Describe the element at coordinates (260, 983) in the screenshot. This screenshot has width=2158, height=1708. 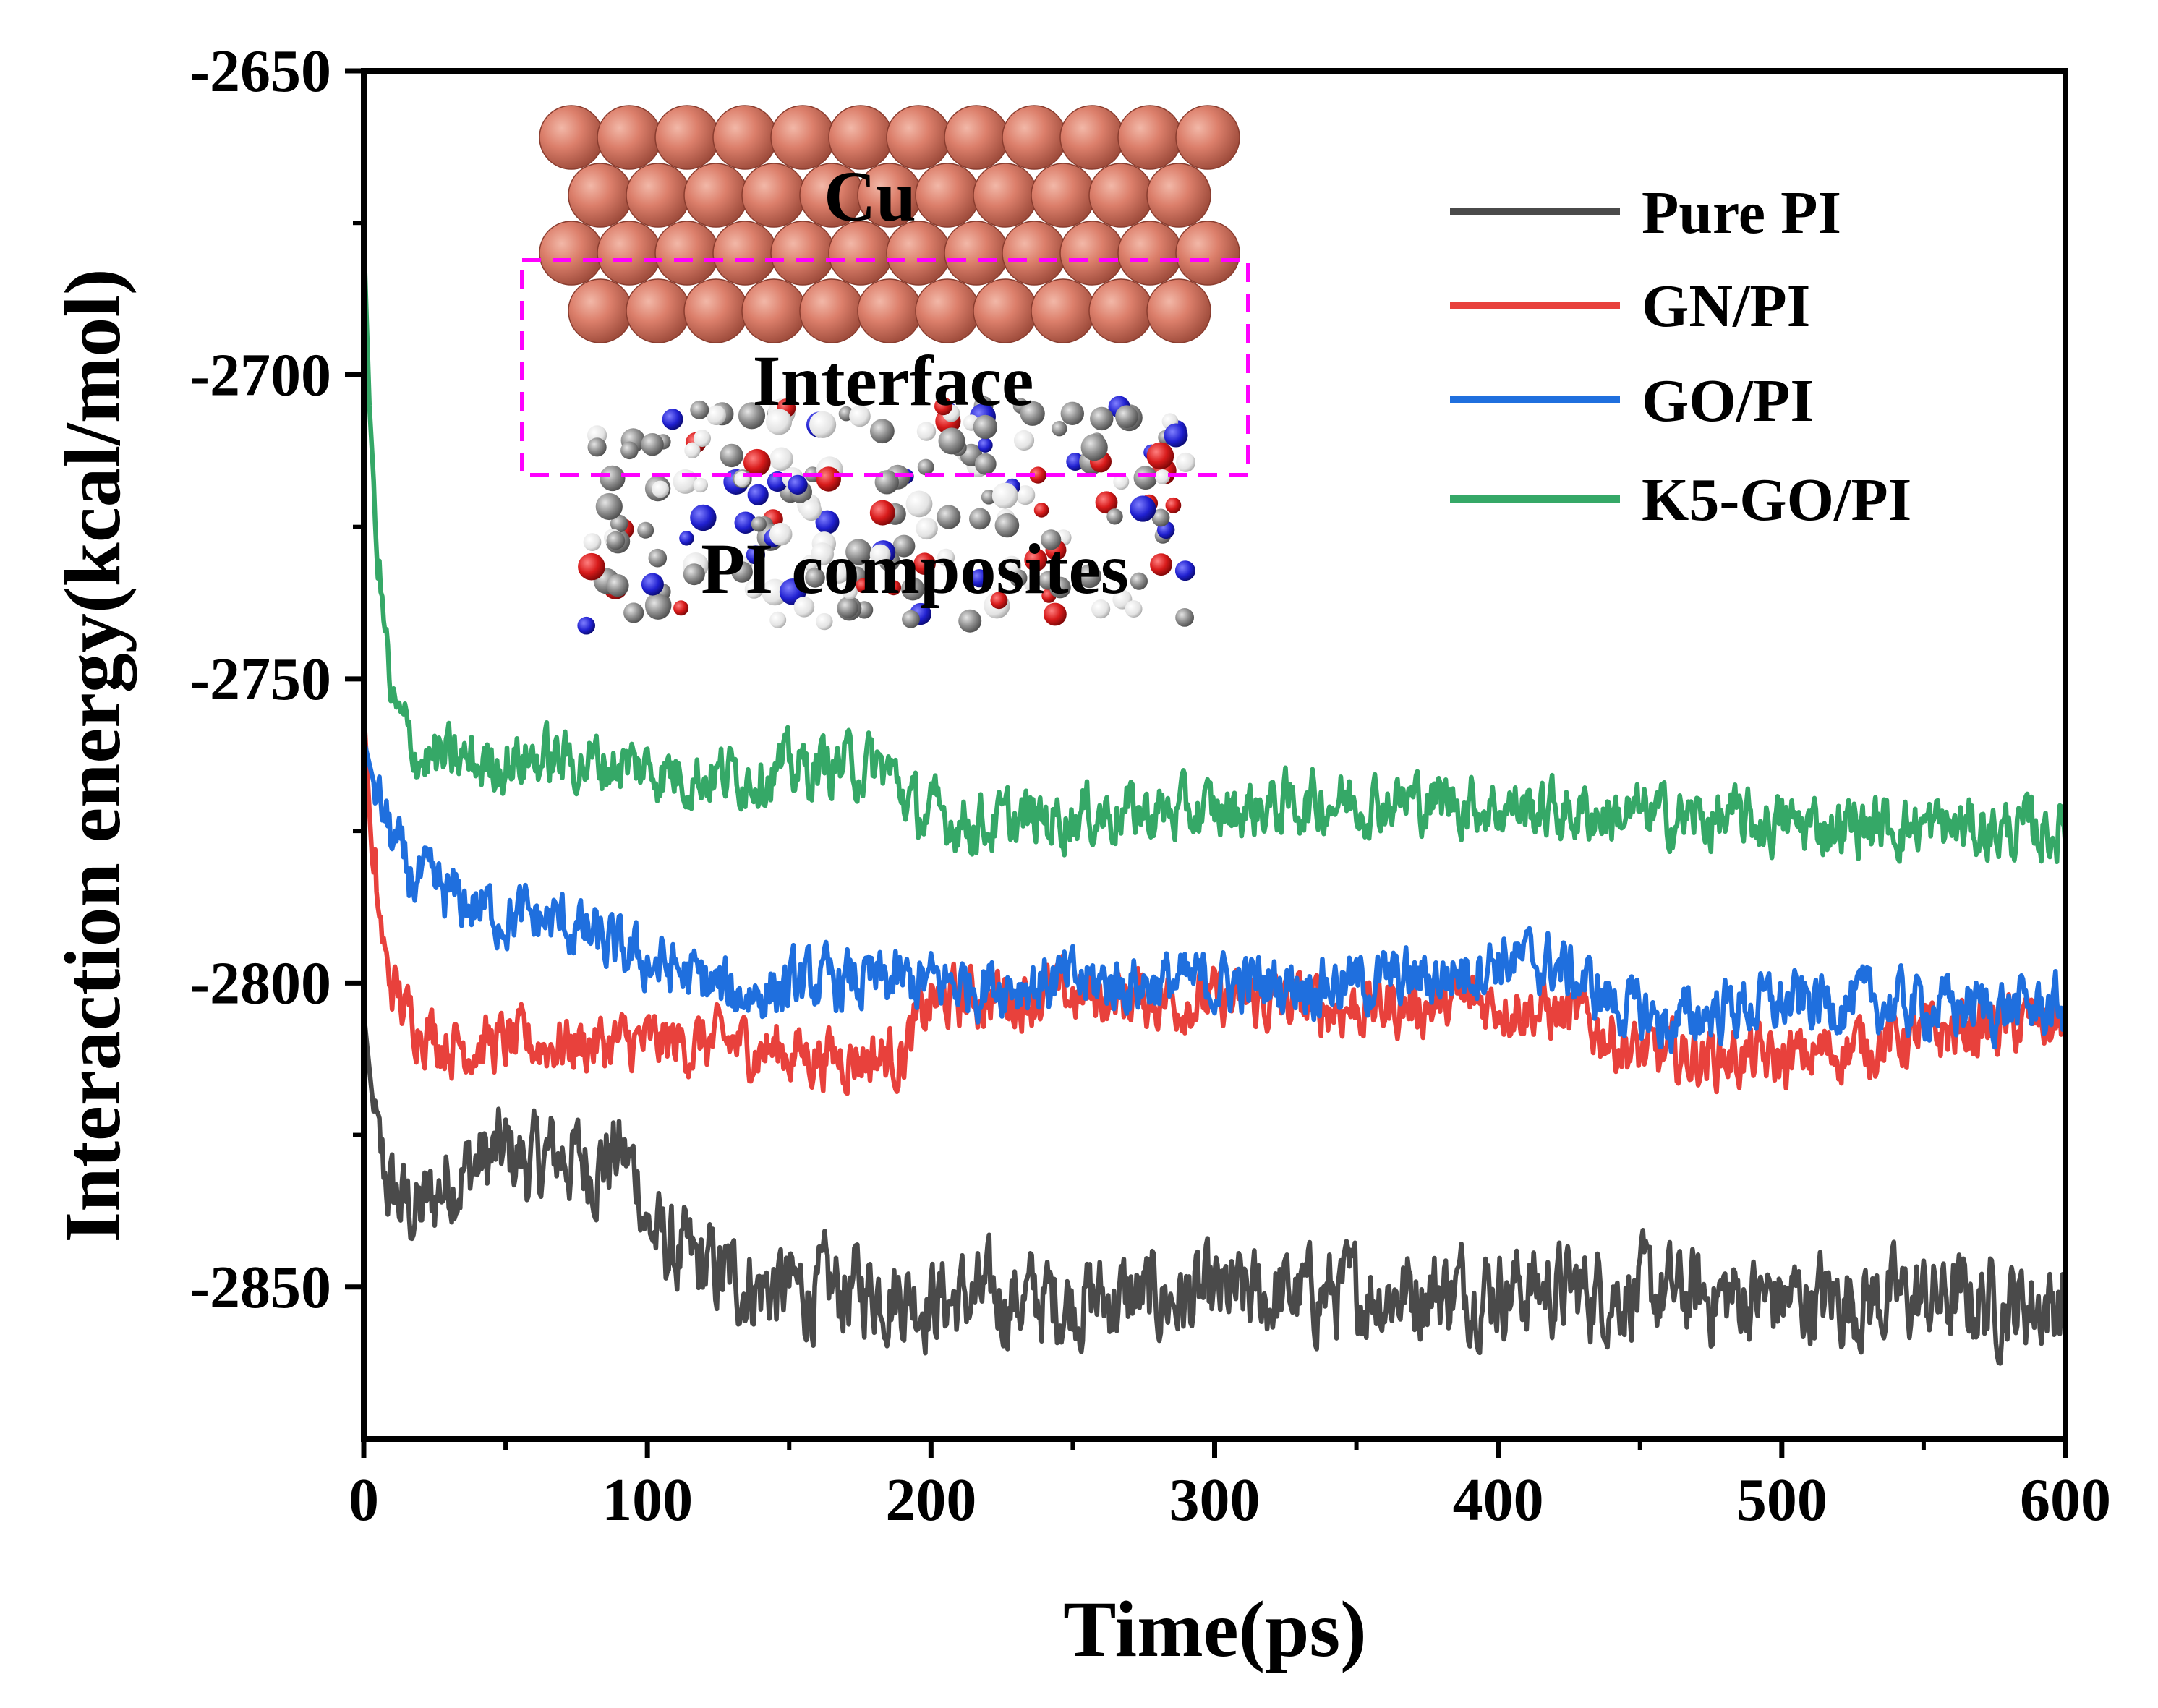
I see `y-tick-label: -2800` at that location.